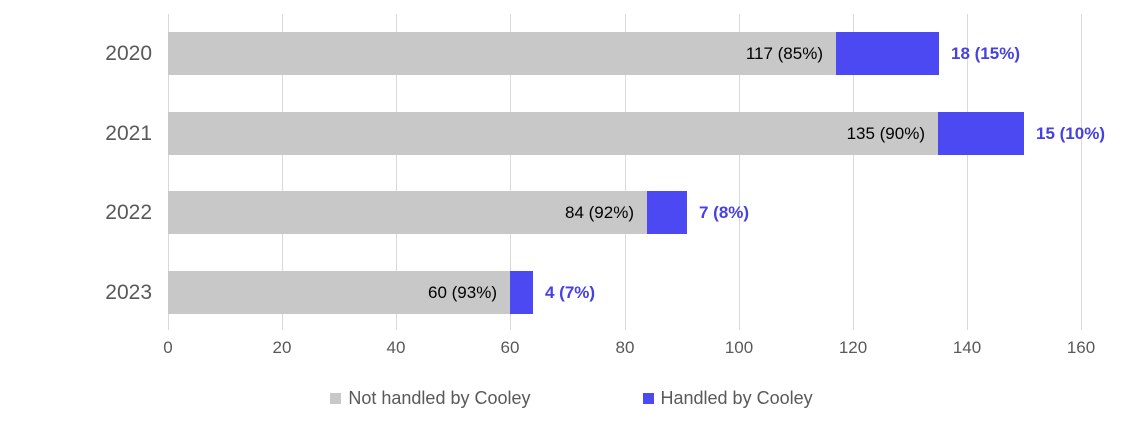 This screenshot has height=432, width=1143. Describe the element at coordinates (624, 292) in the screenshot. I see `bar-row-2023: 60 (93%) 4 (7%)` at that location.